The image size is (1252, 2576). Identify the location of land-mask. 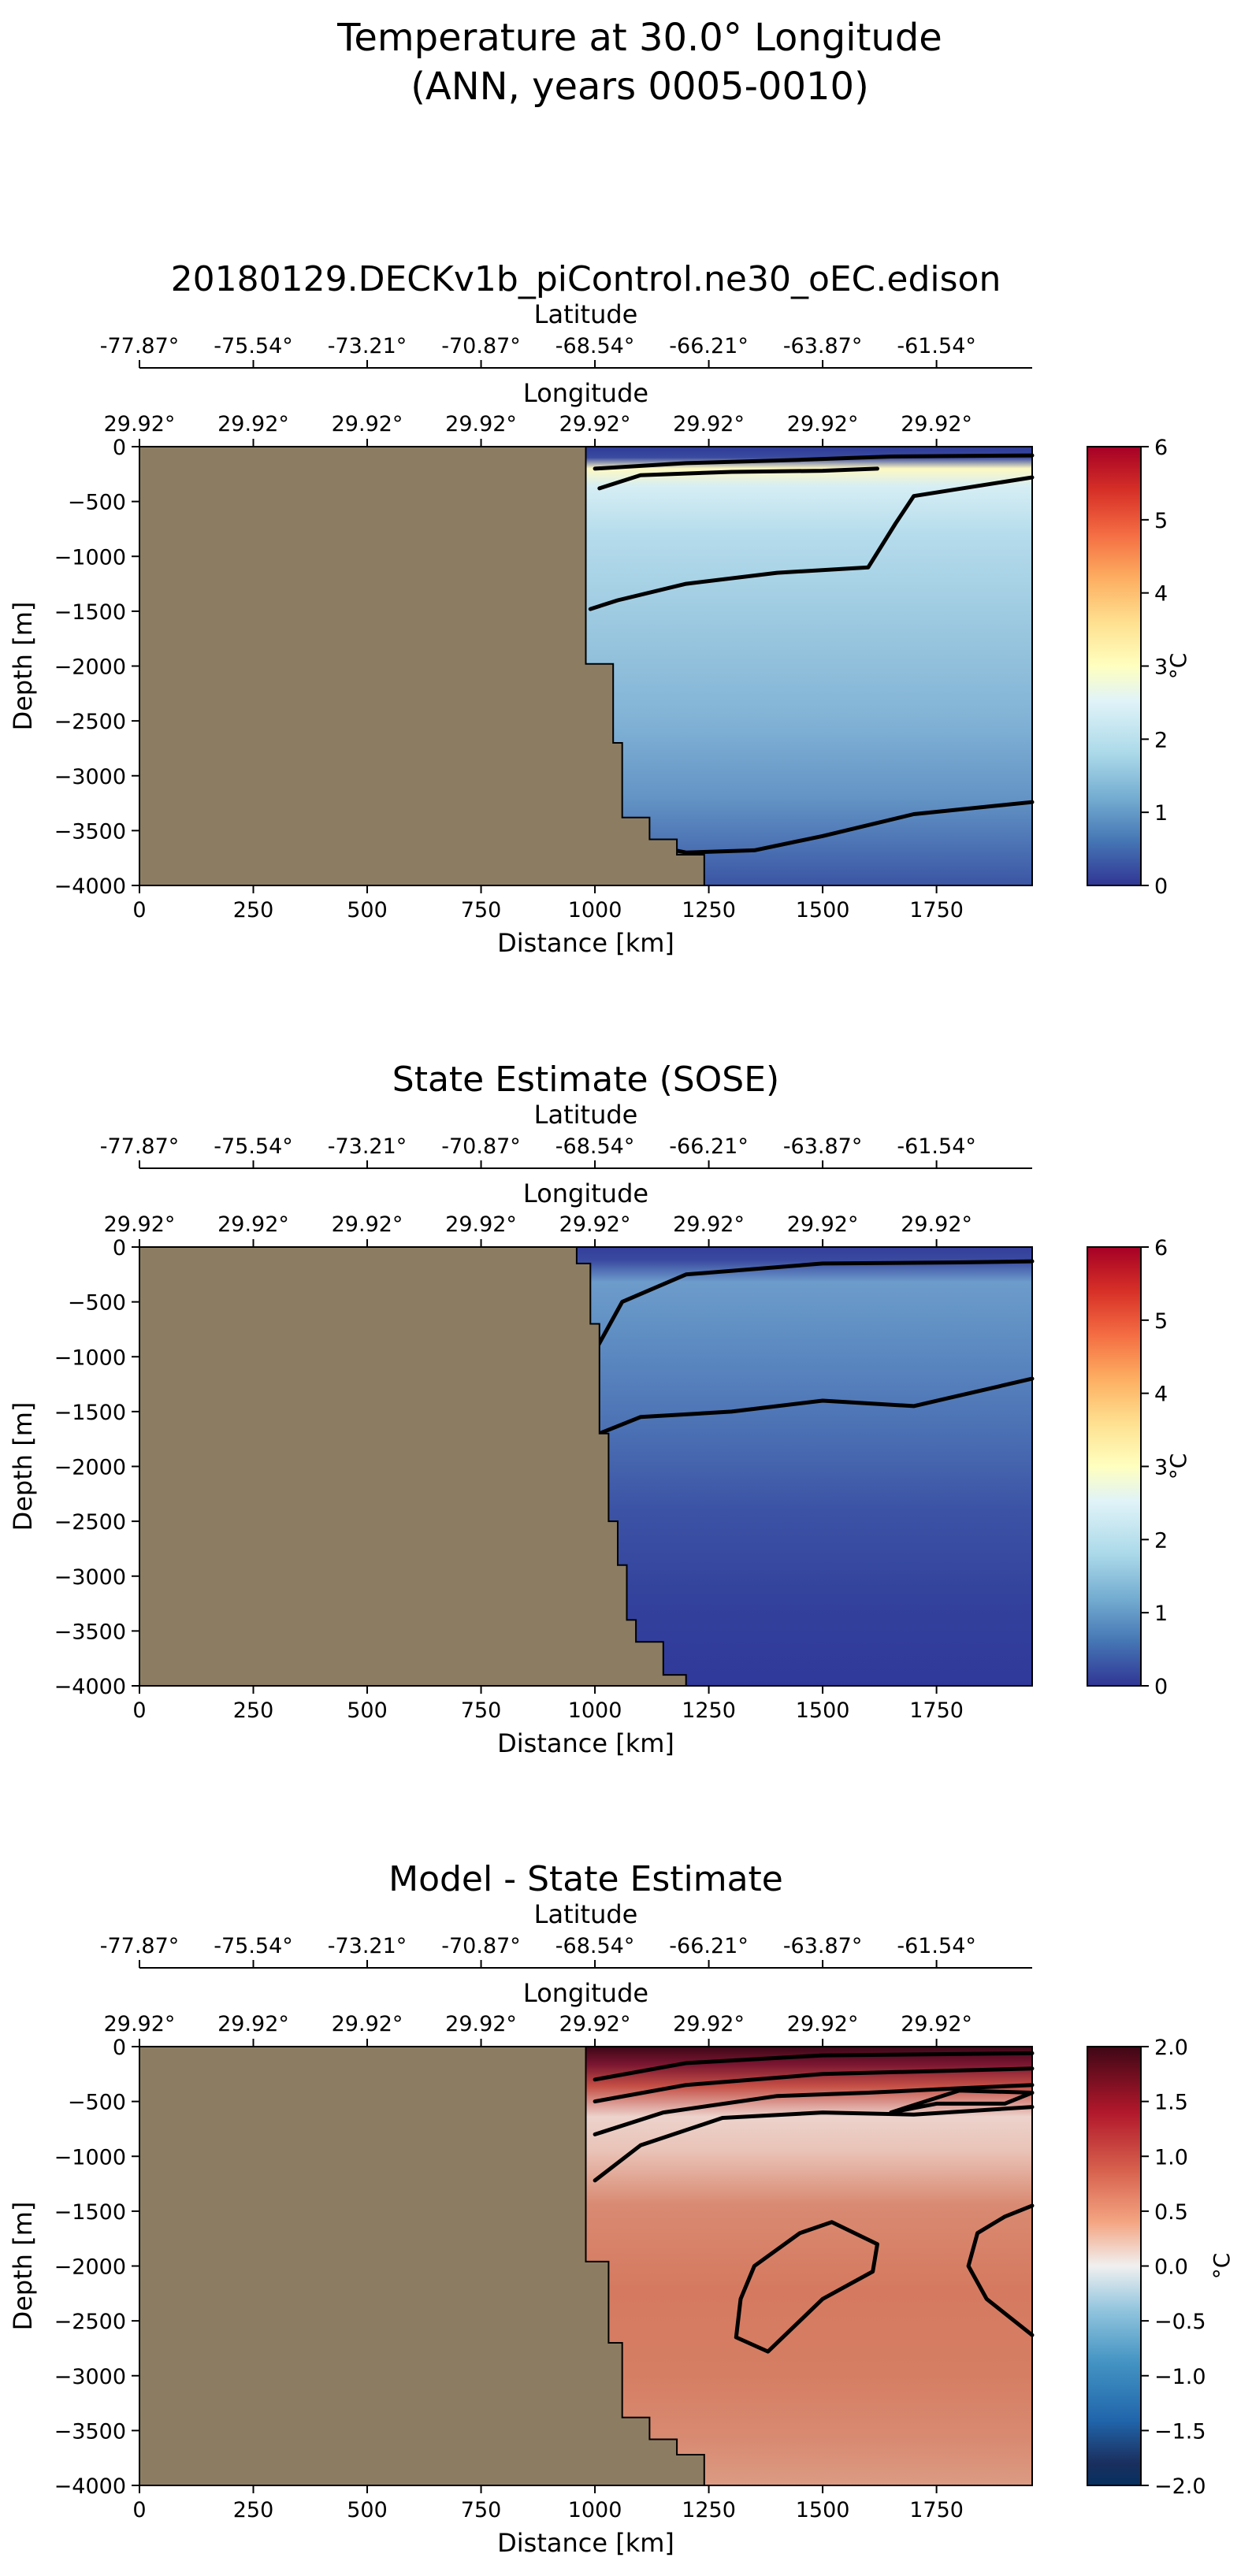
(422, 666).